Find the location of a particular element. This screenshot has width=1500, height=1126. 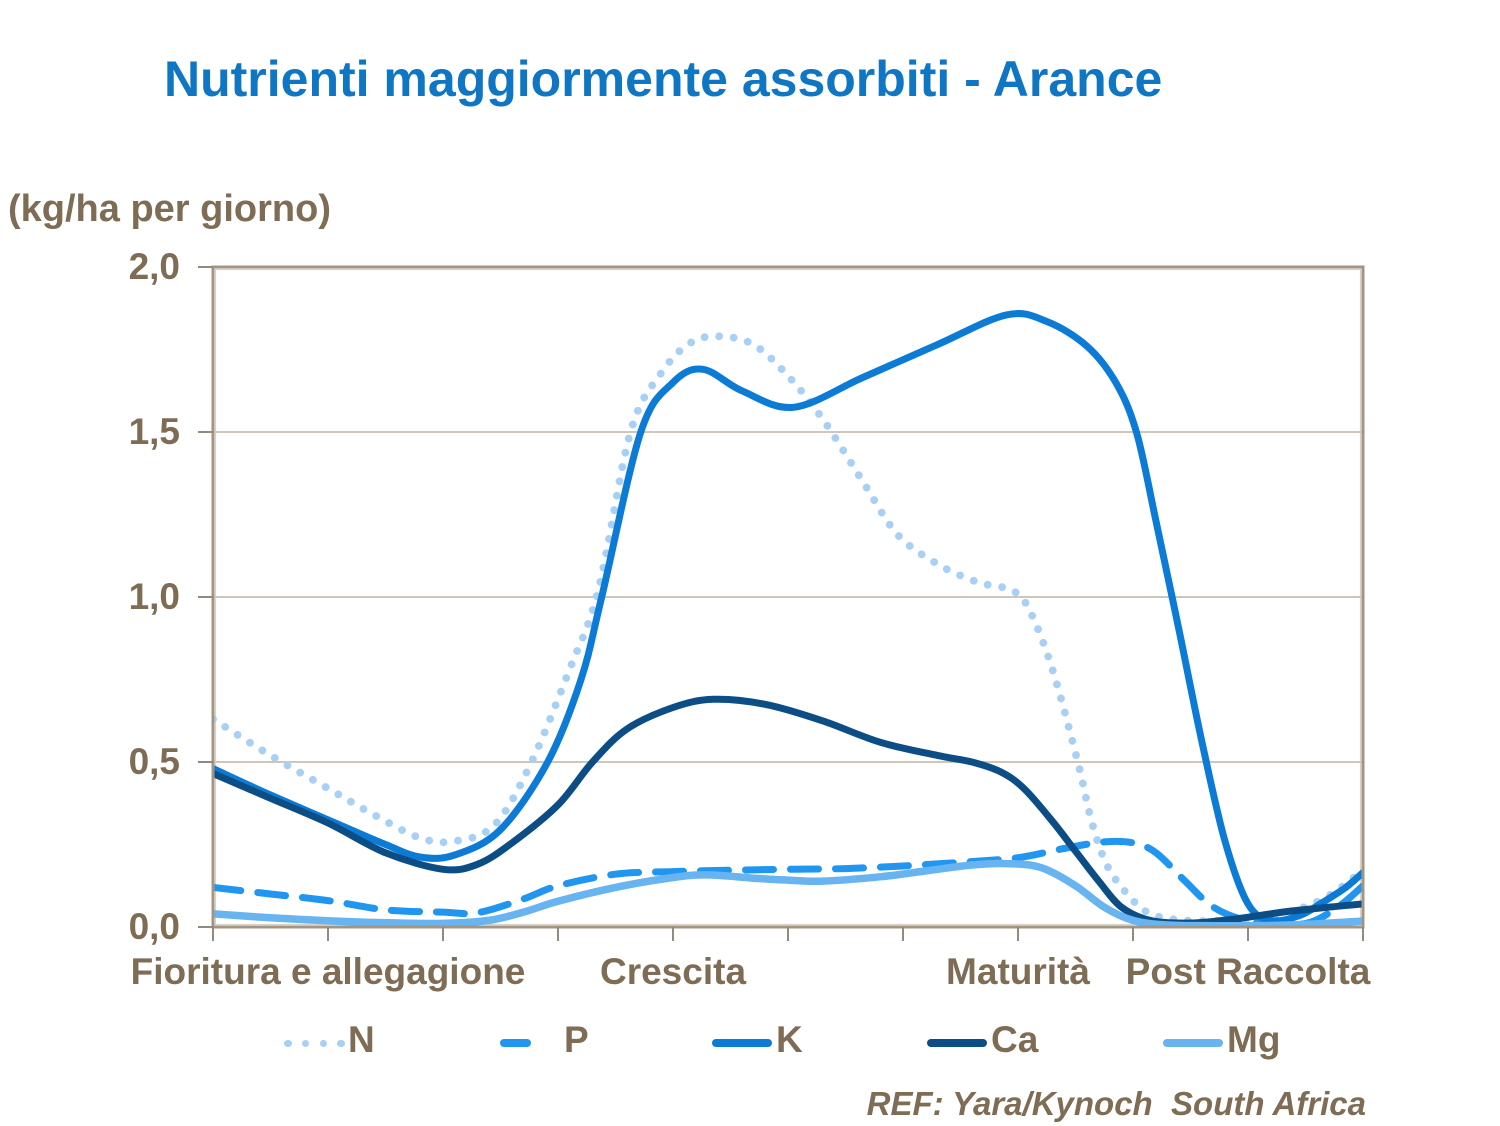

x-stage-label: Post Raccolta is located at coordinates (1248, 971).